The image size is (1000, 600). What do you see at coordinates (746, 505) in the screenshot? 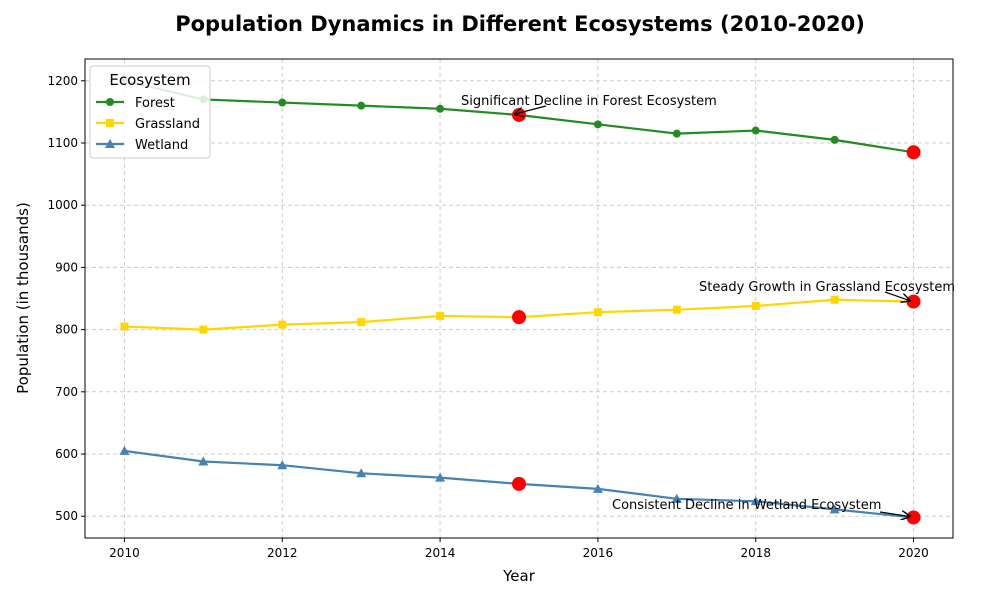
I see `annotation-text: Consistent Decline in Wetland Ecosystem` at bounding box center [746, 505].